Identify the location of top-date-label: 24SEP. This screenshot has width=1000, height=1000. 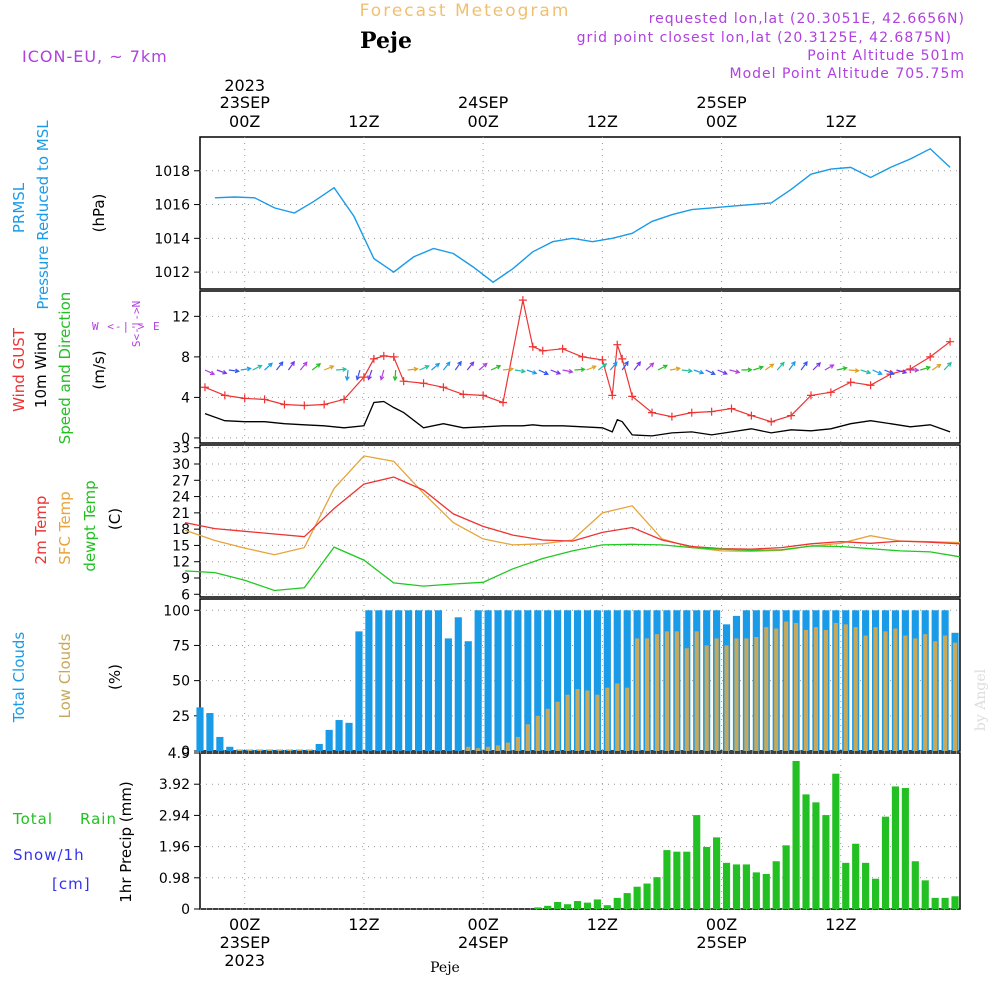
(483, 102).